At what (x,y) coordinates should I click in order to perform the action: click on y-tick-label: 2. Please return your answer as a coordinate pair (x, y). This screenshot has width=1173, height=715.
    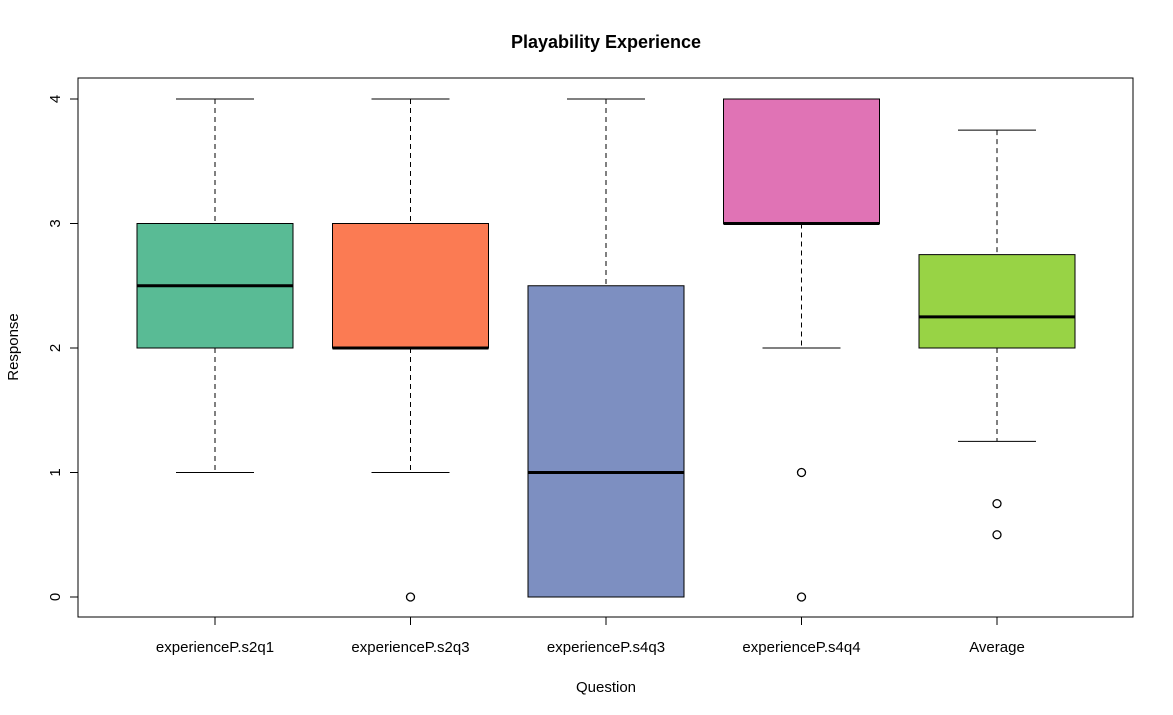
    Looking at the image, I should click on (55, 348).